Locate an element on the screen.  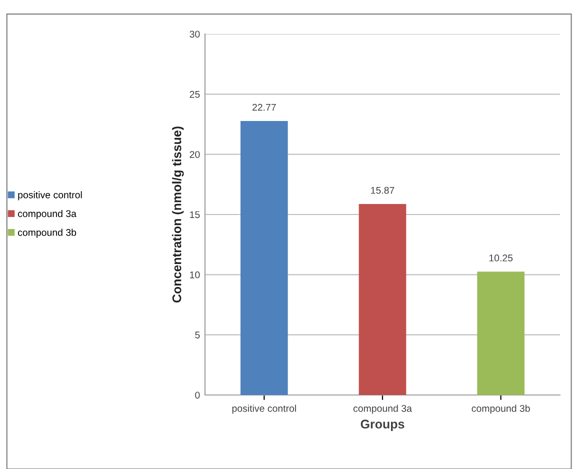
y-tick-label: 5 is located at coordinates (197, 335).